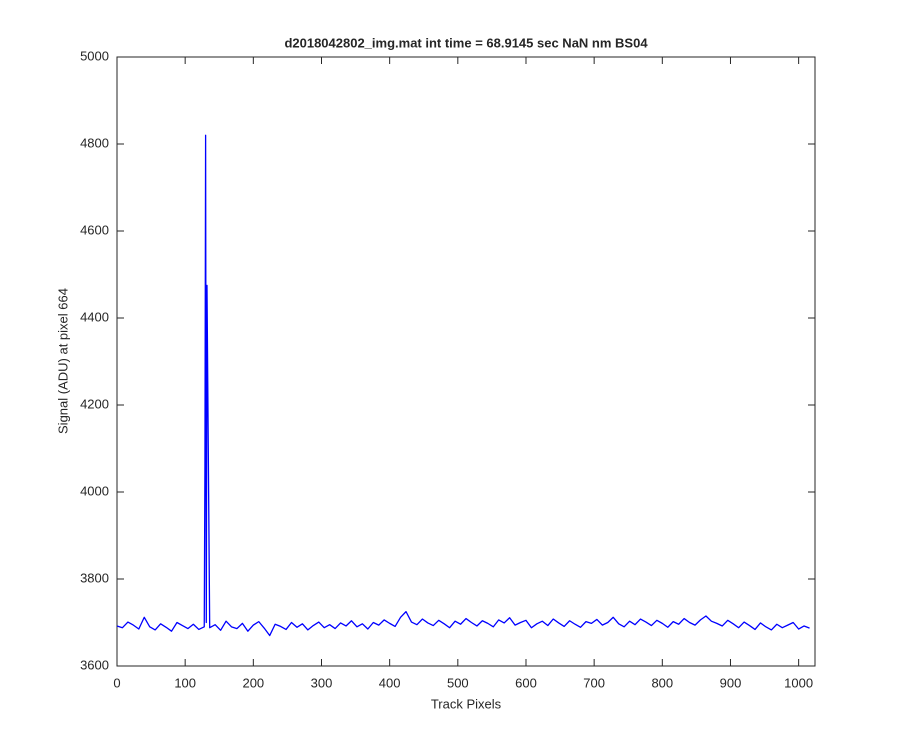  I want to click on x-tick-label: 400, so click(390, 682).